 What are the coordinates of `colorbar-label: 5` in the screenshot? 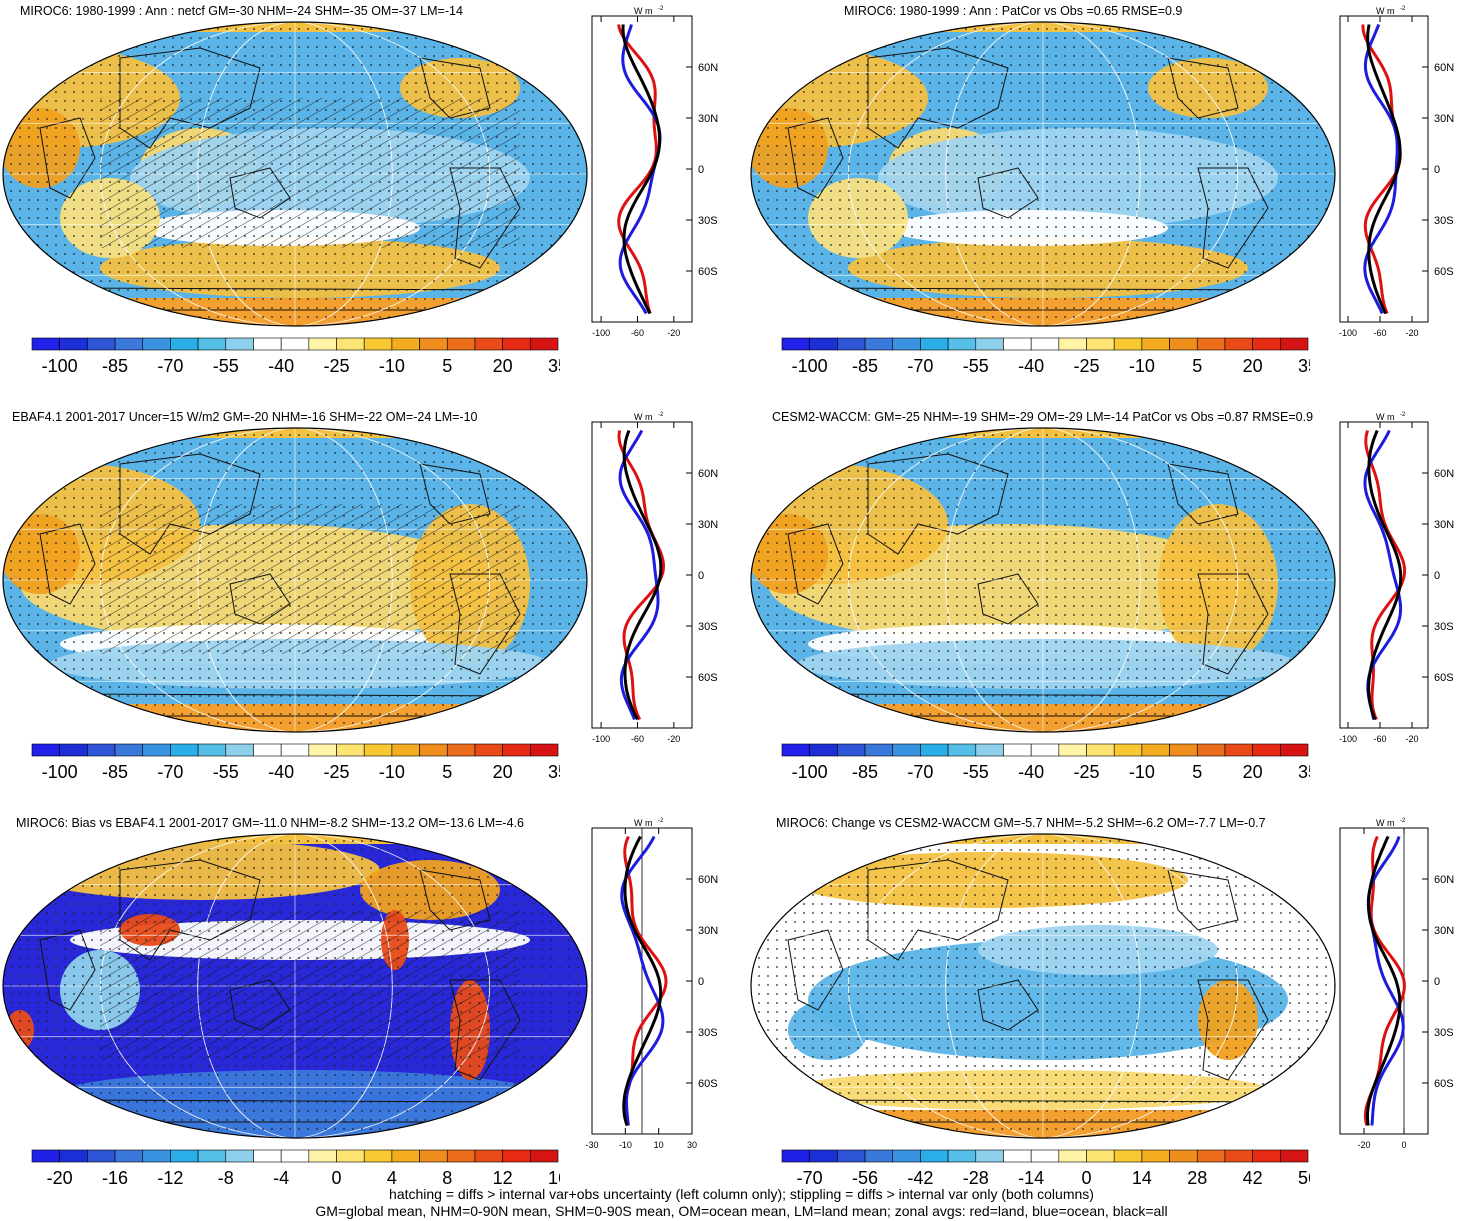 It's located at (1197, 772).